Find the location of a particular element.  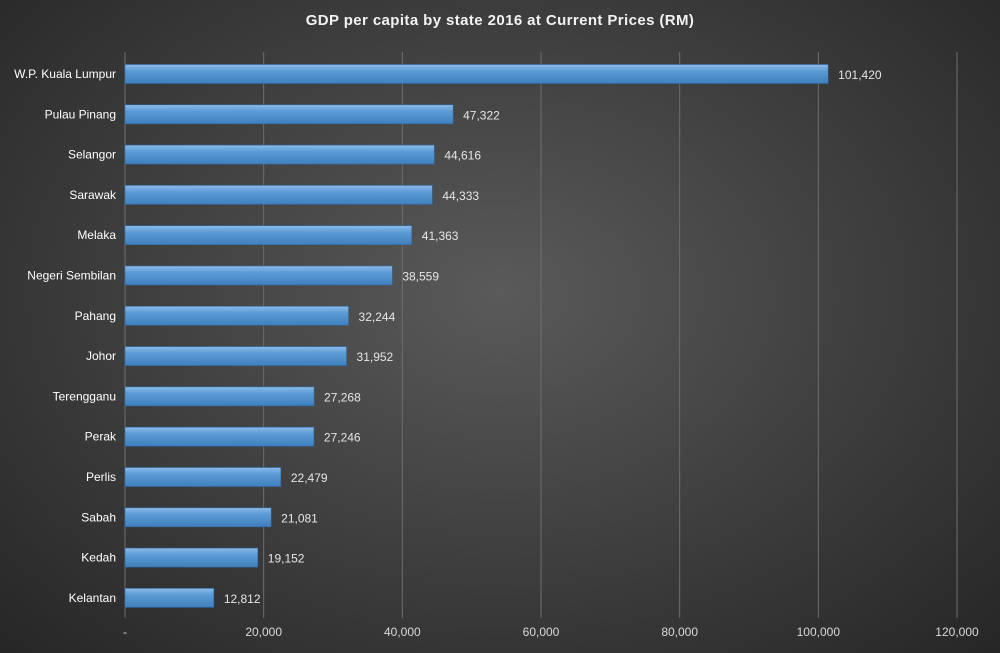

x-tick-label: 100,000 is located at coordinates (819, 632).